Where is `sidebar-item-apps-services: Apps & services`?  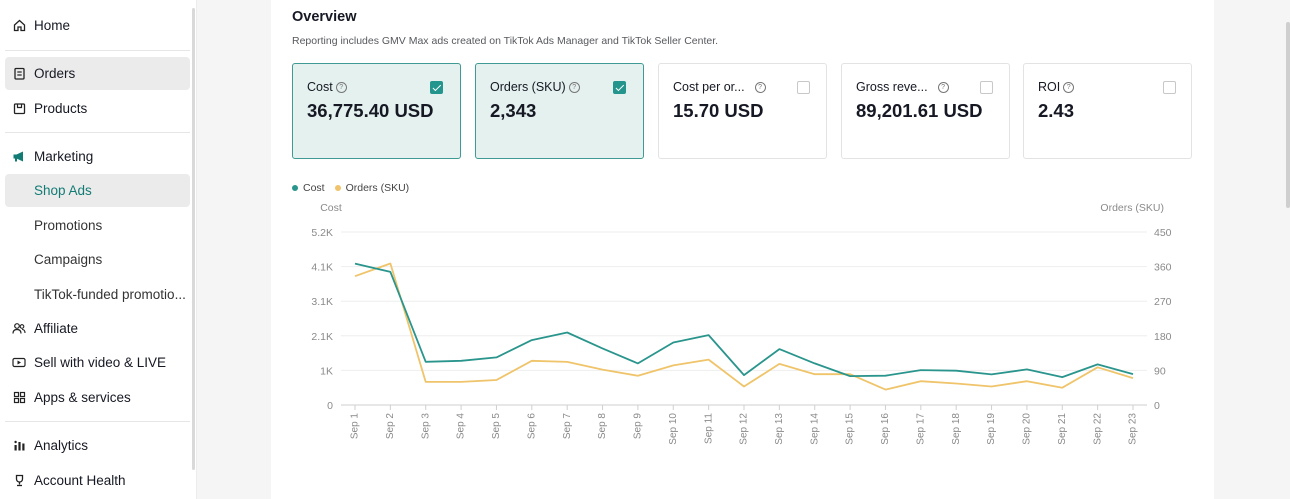 sidebar-item-apps-services: Apps & services is located at coordinates (97, 397).